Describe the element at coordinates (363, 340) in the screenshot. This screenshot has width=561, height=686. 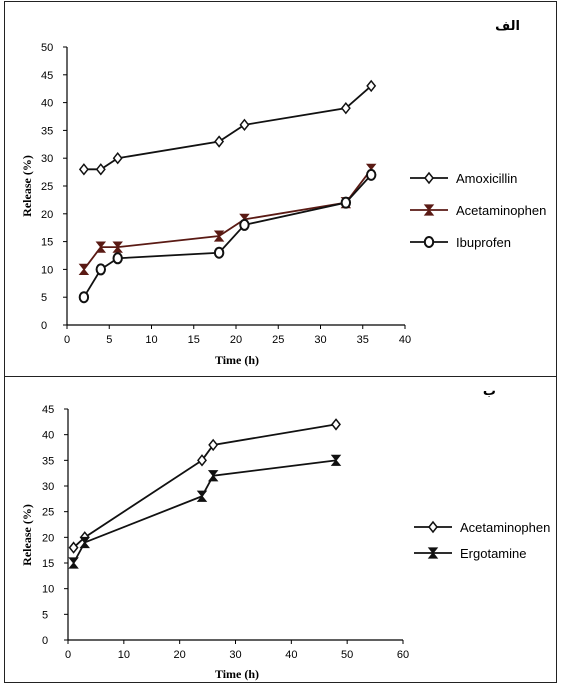
I see `x-tick-label: 35` at that location.